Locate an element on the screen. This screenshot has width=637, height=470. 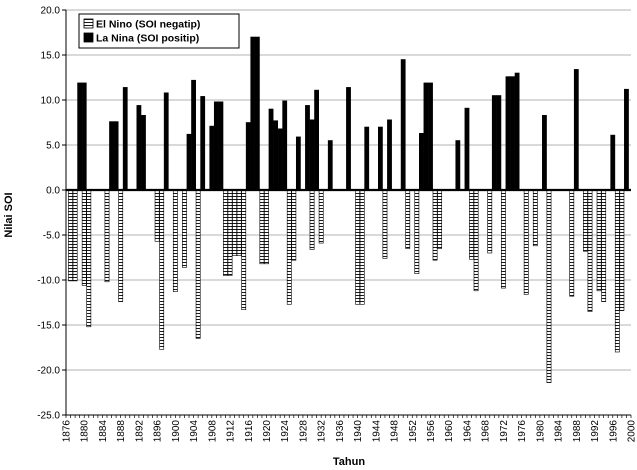
y-axis-title: Nilai SOI is located at coordinates (9, 214).